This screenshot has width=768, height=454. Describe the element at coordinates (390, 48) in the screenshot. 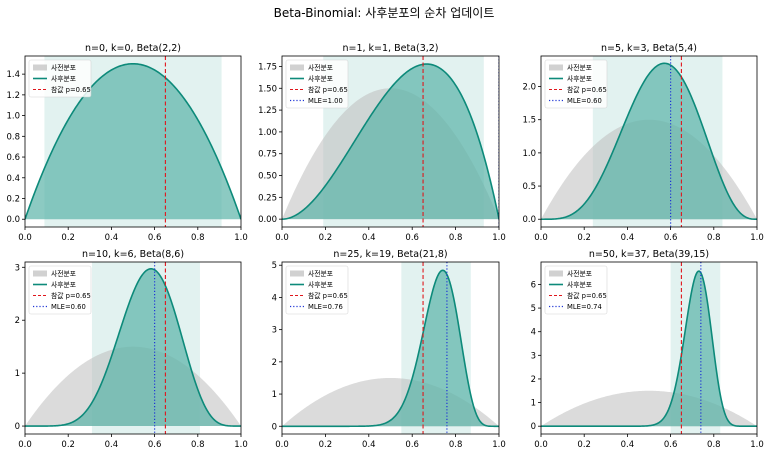

I see `subplot-title: n=1, k=1, Beta(3,2)` at that location.